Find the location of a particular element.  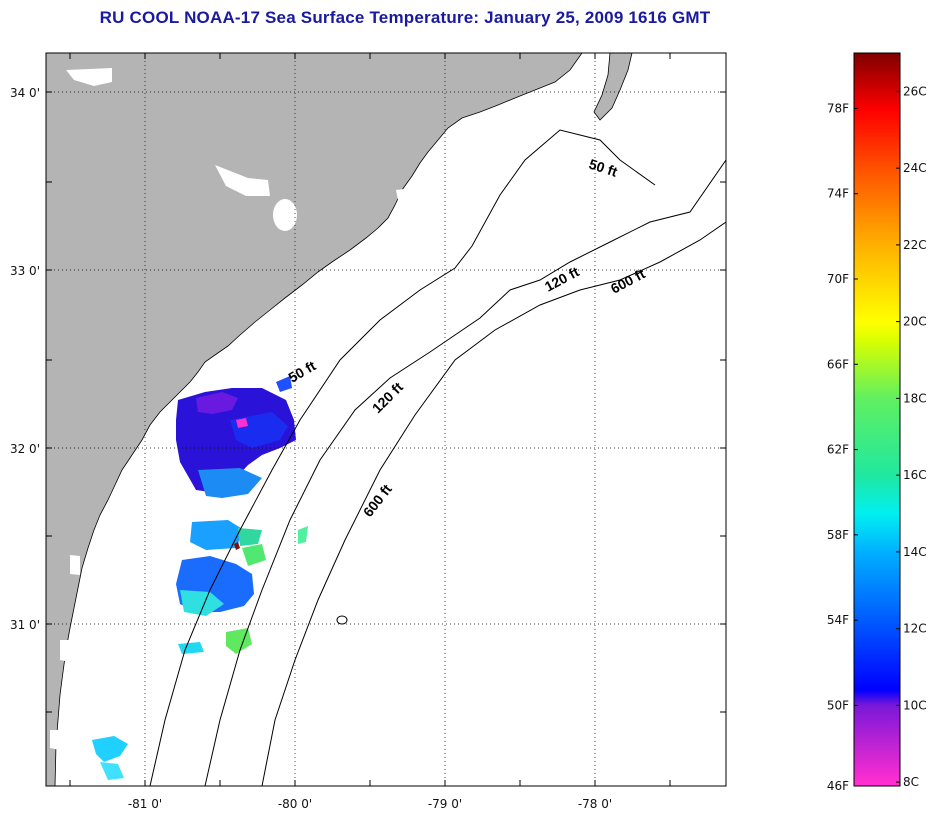

fahrenheit-label: 66F is located at coordinates (838, 364).